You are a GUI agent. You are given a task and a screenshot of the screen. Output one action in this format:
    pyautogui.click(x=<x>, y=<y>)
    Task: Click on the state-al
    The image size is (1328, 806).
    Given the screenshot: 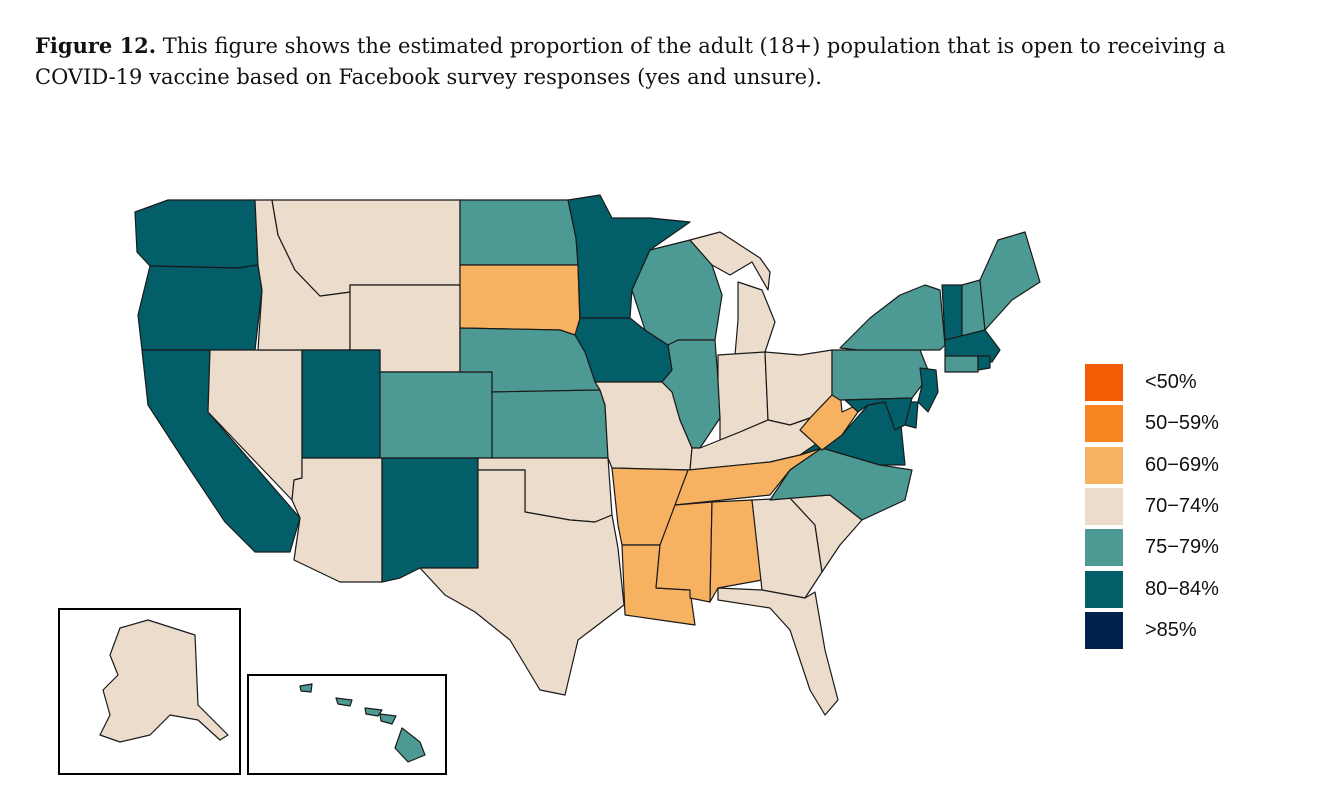 What is the action you would take?
    pyautogui.click(x=736, y=551)
    